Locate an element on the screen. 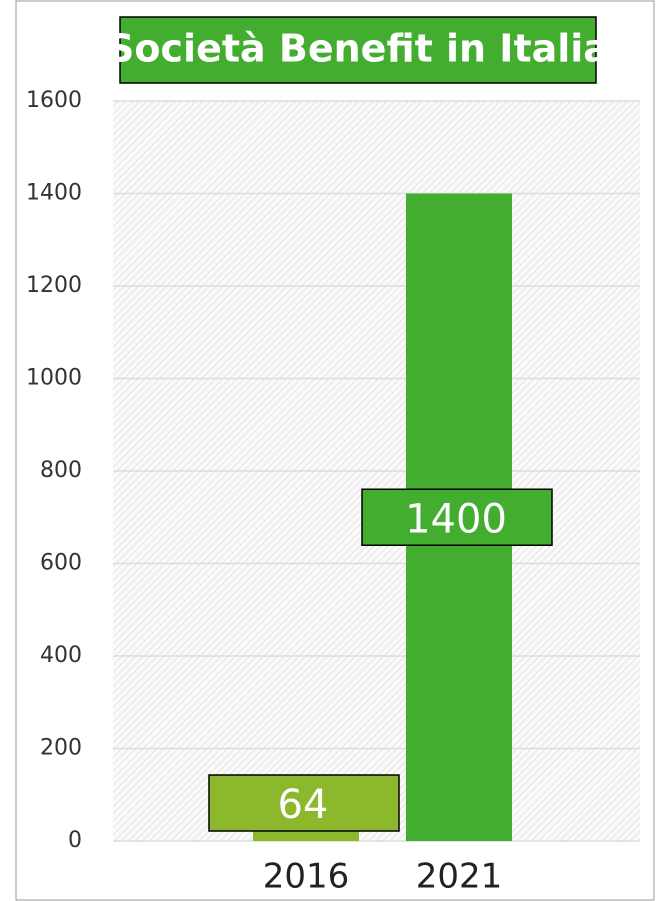  value-label: 1400 is located at coordinates (456, 519).